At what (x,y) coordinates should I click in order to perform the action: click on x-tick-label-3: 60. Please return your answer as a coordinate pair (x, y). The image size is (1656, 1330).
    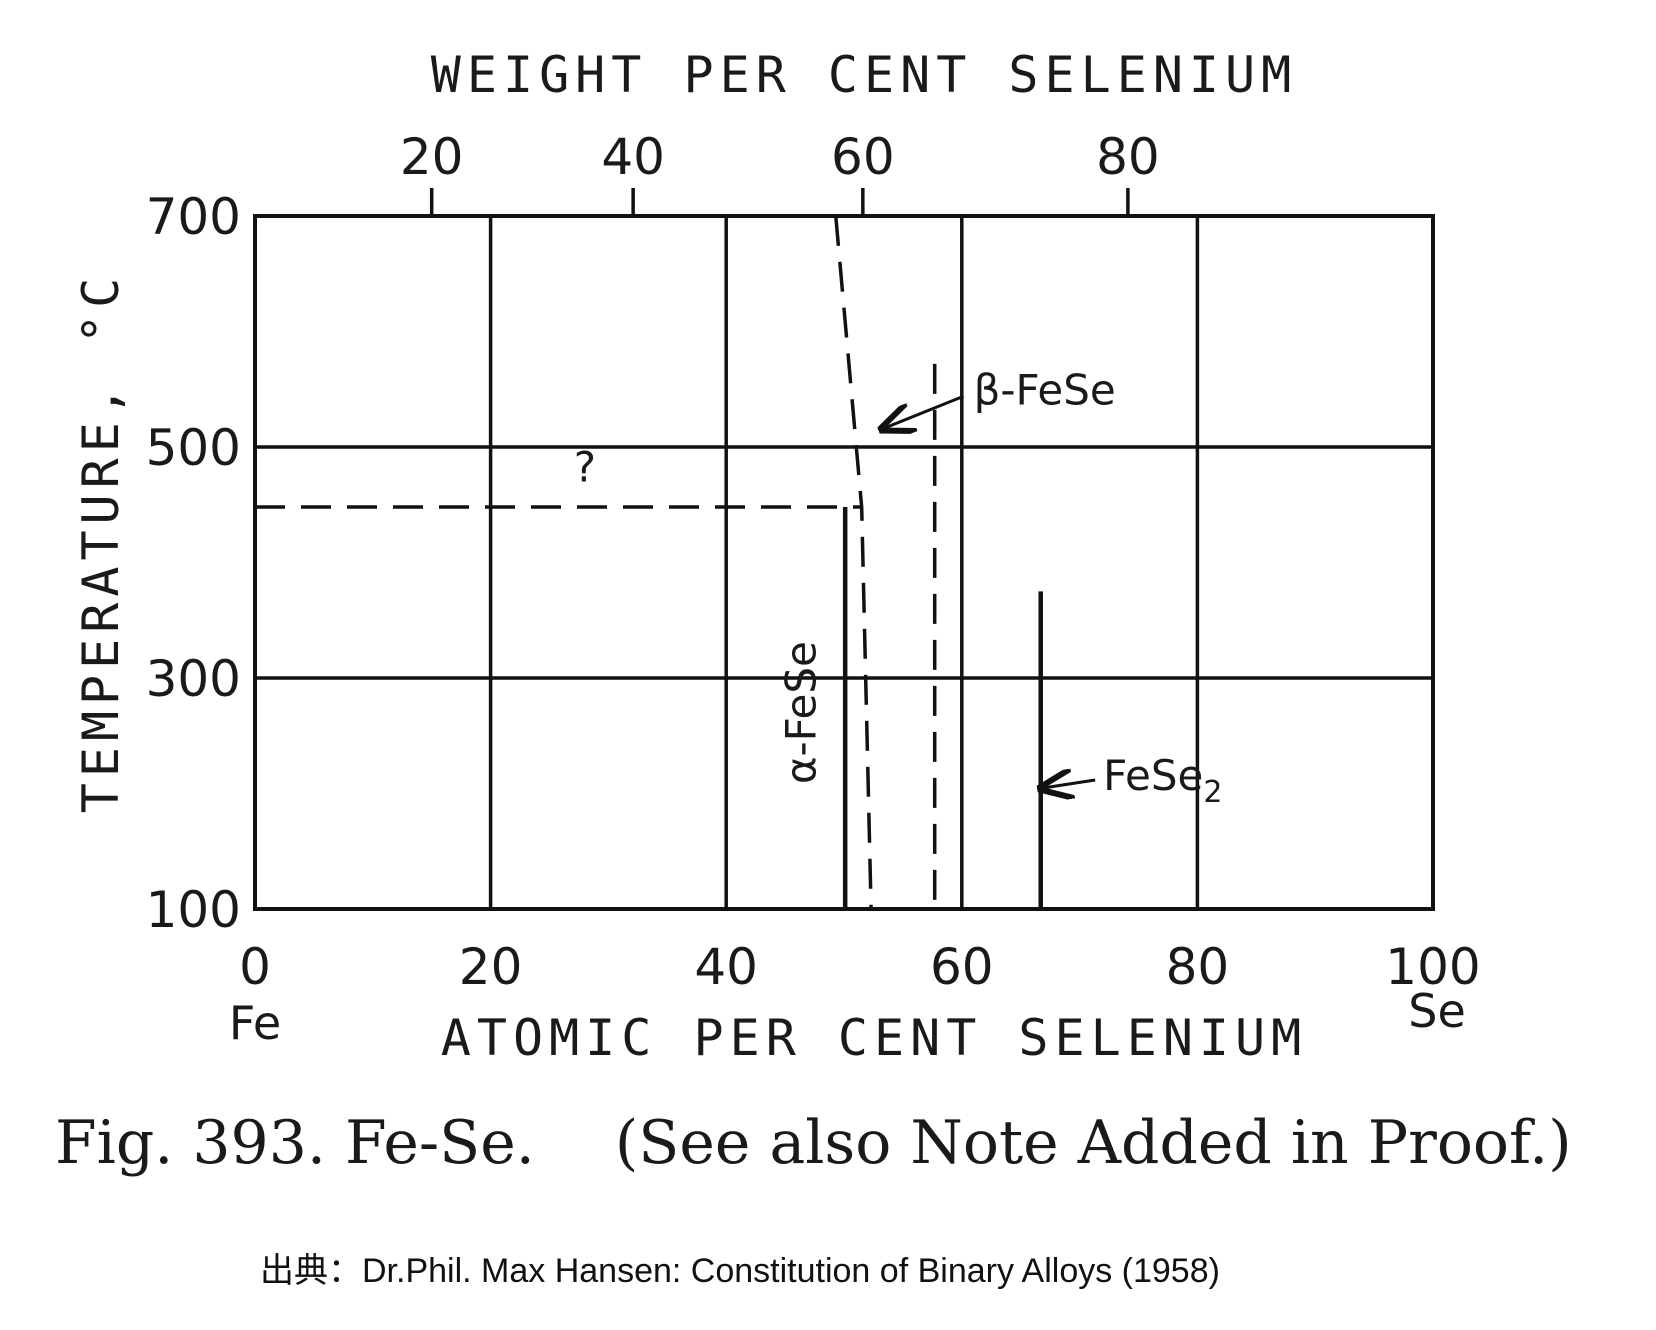
    Looking at the image, I should click on (962, 967).